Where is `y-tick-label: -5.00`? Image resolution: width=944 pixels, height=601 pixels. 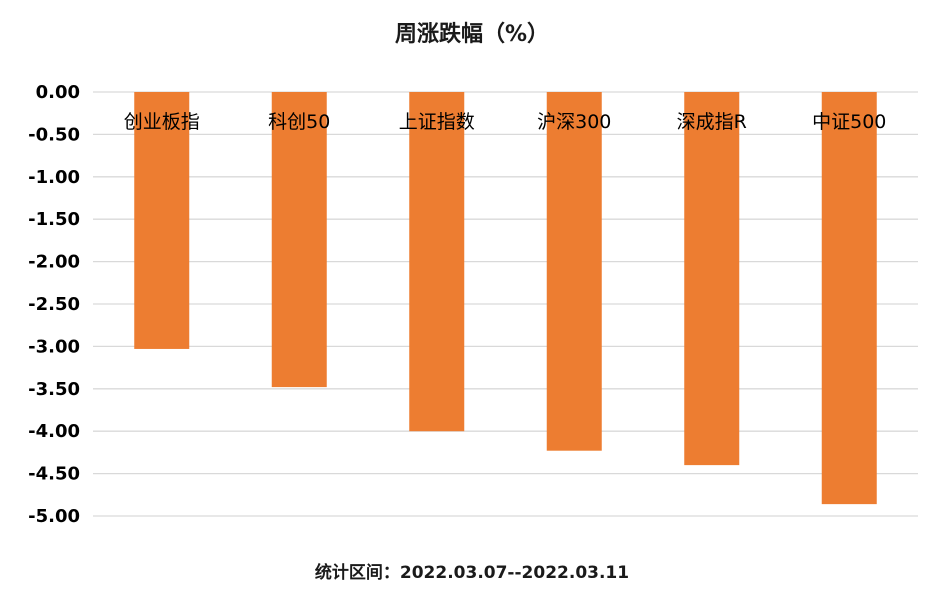 y-tick-label: -5.00 is located at coordinates (54, 516).